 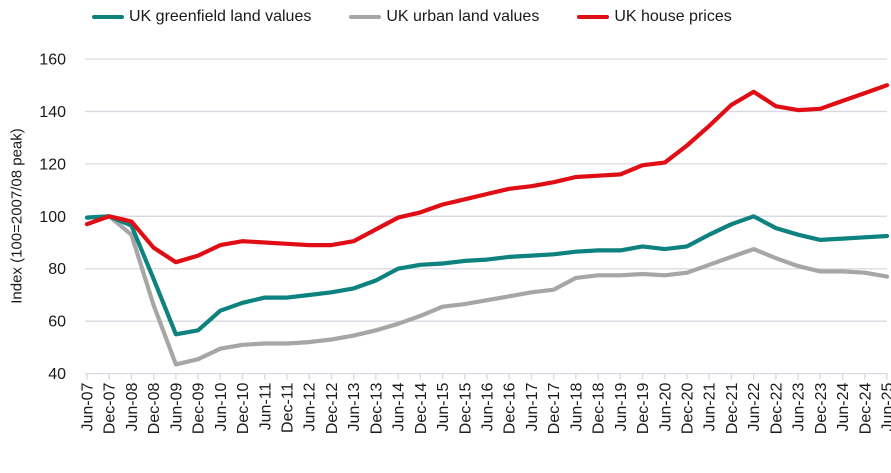 What do you see at coordinates (110, 408) in the screenshot?
I see `x-tick-label: Dec-07` at bounding box center [110, 408].